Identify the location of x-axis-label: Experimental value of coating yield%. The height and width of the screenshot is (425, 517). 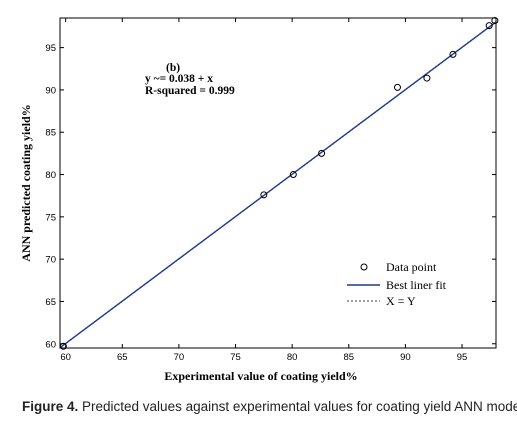
(260, 376).